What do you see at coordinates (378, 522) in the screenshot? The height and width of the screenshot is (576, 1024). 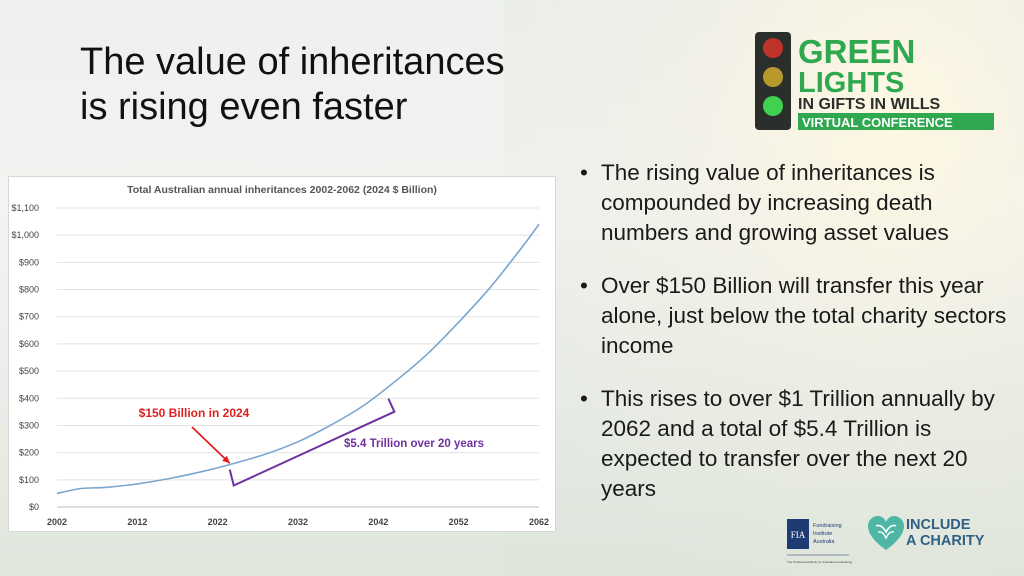 I see `x-tick-label: 2042` at bounding box center [378, 522].